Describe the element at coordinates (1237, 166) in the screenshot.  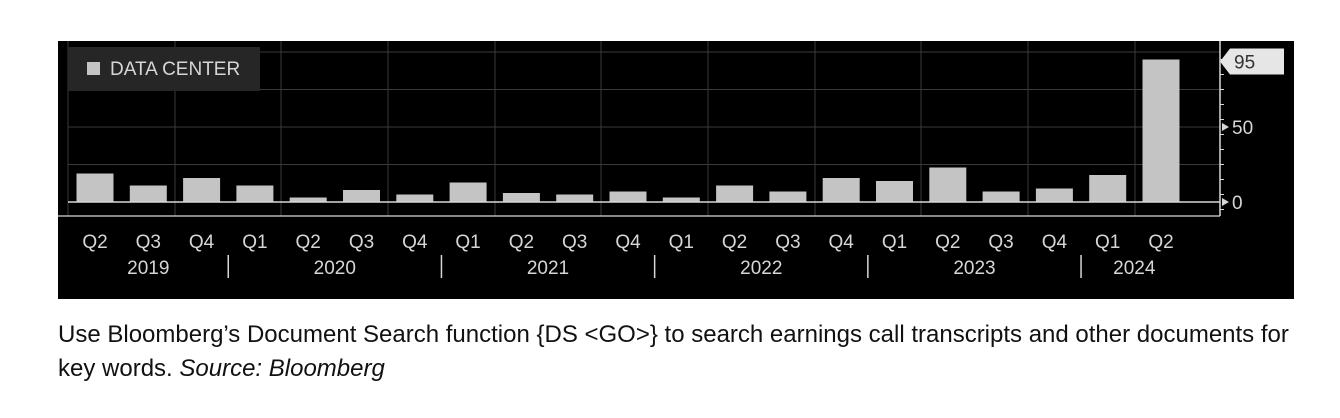
I see `y-tick-labels: 0 50` at that location.